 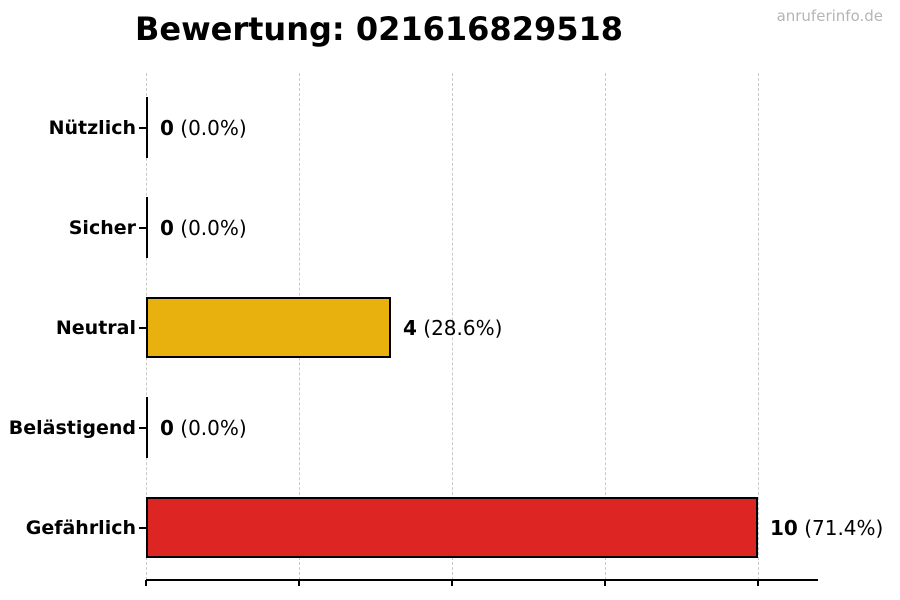 What do you see at coordinates (95, 327) in the screenshot?
I see `category-label: Neutral` at bounding box center [95, 327].